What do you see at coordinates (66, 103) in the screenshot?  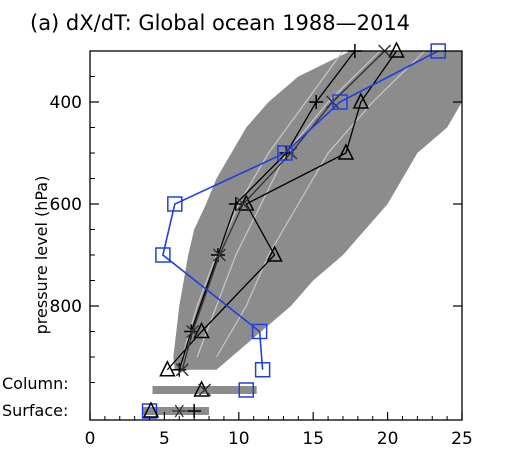 I see `y-tick-label: 400` at bounding box center [66, 103].